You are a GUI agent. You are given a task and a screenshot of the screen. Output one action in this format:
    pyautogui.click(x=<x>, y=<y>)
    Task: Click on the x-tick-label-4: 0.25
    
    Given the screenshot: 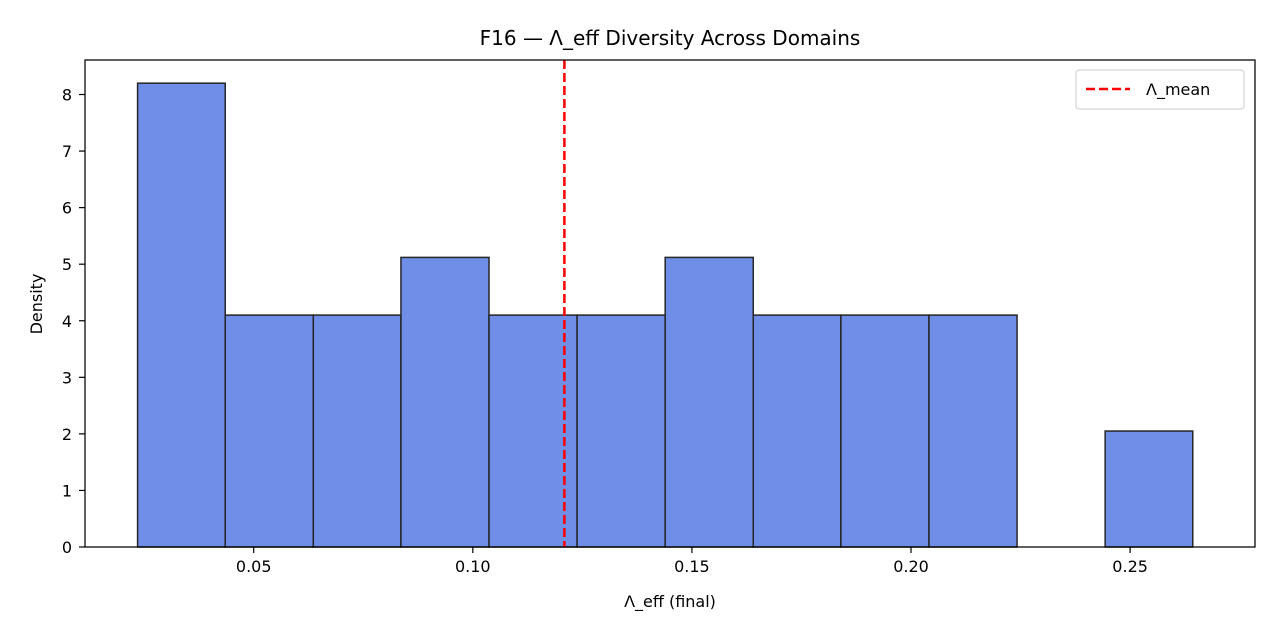 What is the action you would take?
    pyautogui.click(x=1130, y=566)
    